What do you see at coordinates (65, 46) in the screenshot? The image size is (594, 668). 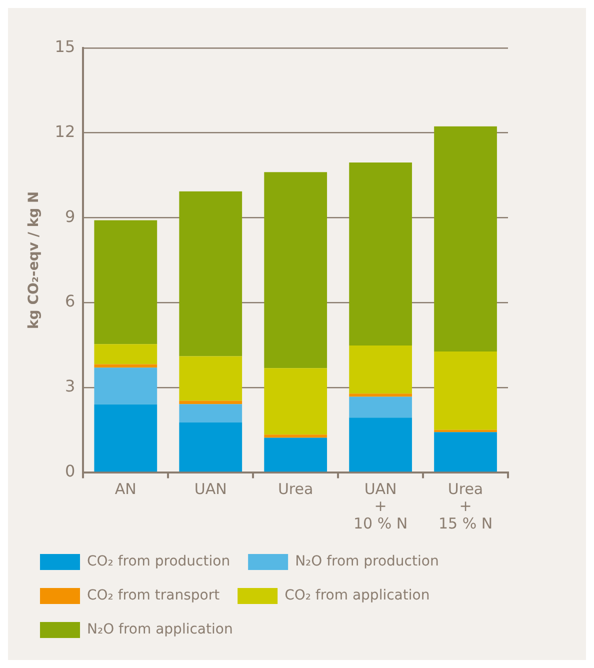 I see `y-tick-label: 15` at bounding box center [65, 46].